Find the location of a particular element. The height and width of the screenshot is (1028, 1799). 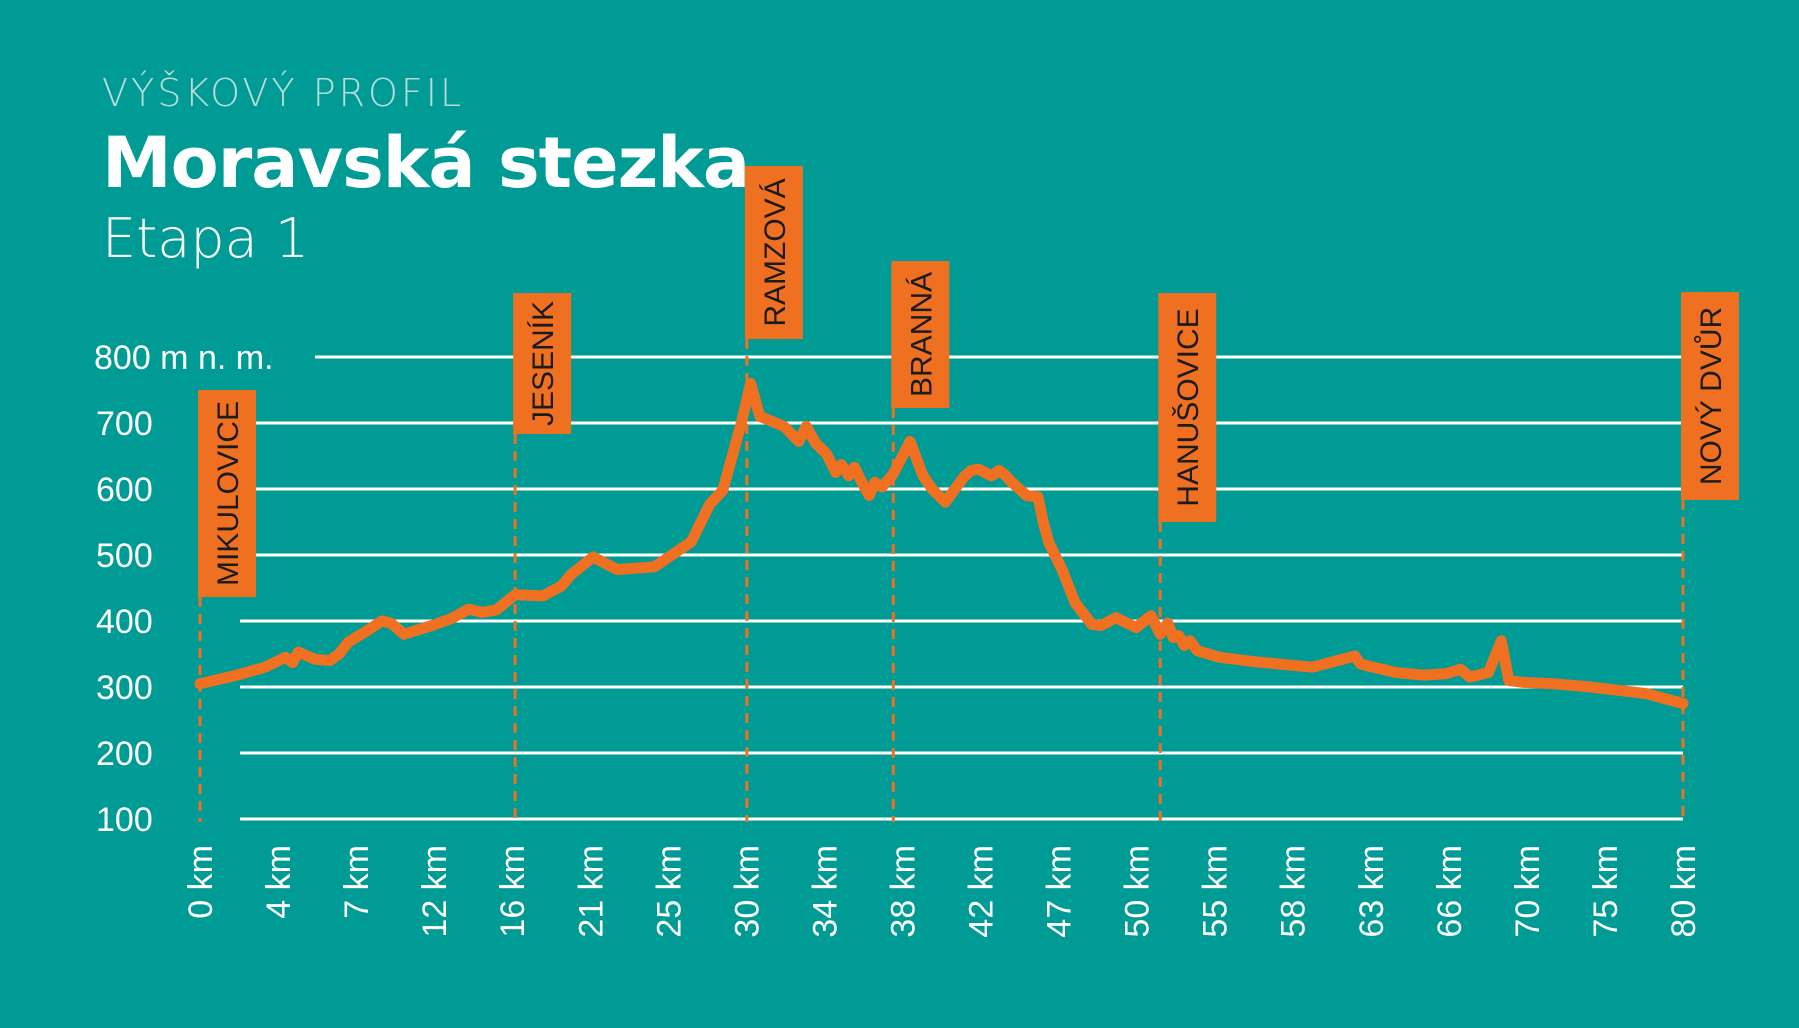

stop-label: JESENÍK is located at coordinates (543, 363).